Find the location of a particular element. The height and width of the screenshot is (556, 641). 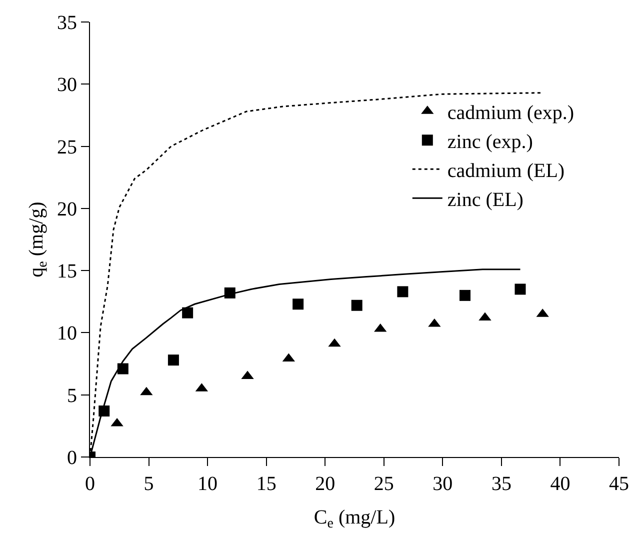

y-tick-label: 0 is located at coordinates (72, 458).